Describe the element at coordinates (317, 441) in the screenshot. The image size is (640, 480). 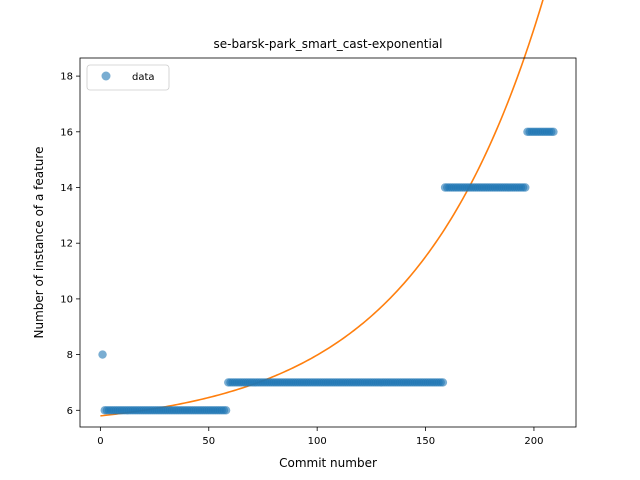
I see `x-tick-label: 100` at that location.